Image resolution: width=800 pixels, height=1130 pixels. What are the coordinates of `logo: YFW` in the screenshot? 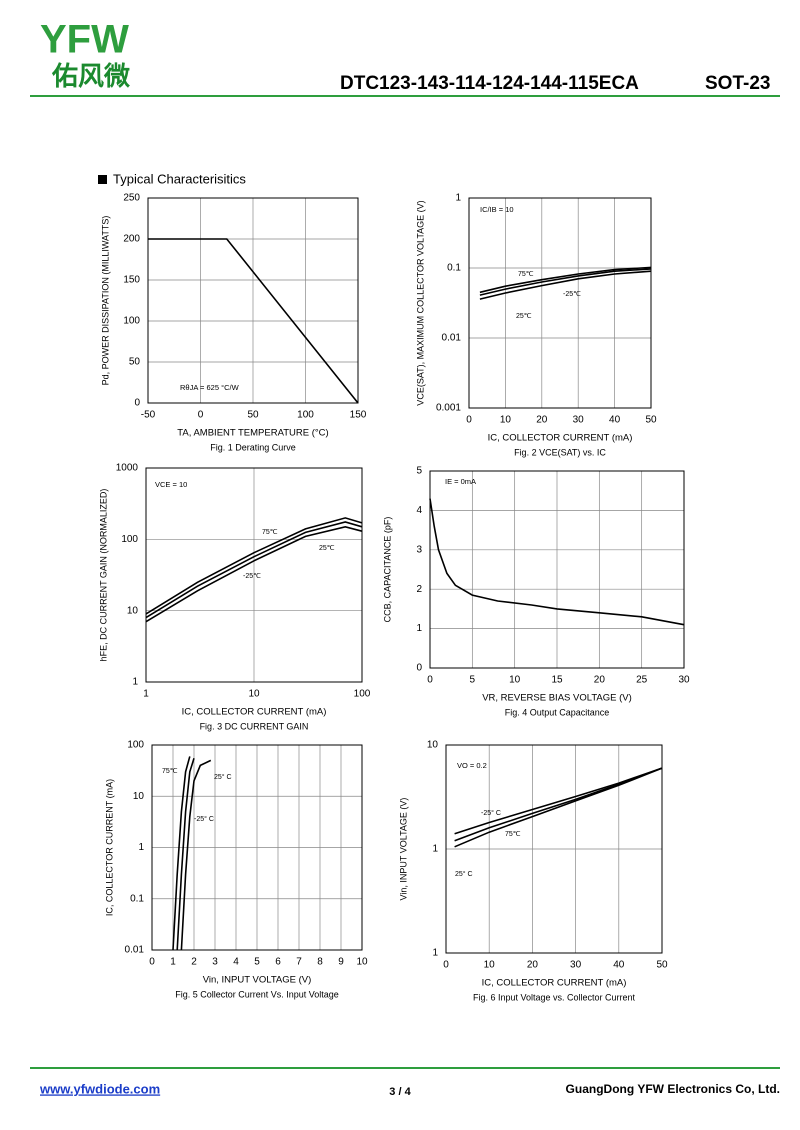 It's located at (84, 40).